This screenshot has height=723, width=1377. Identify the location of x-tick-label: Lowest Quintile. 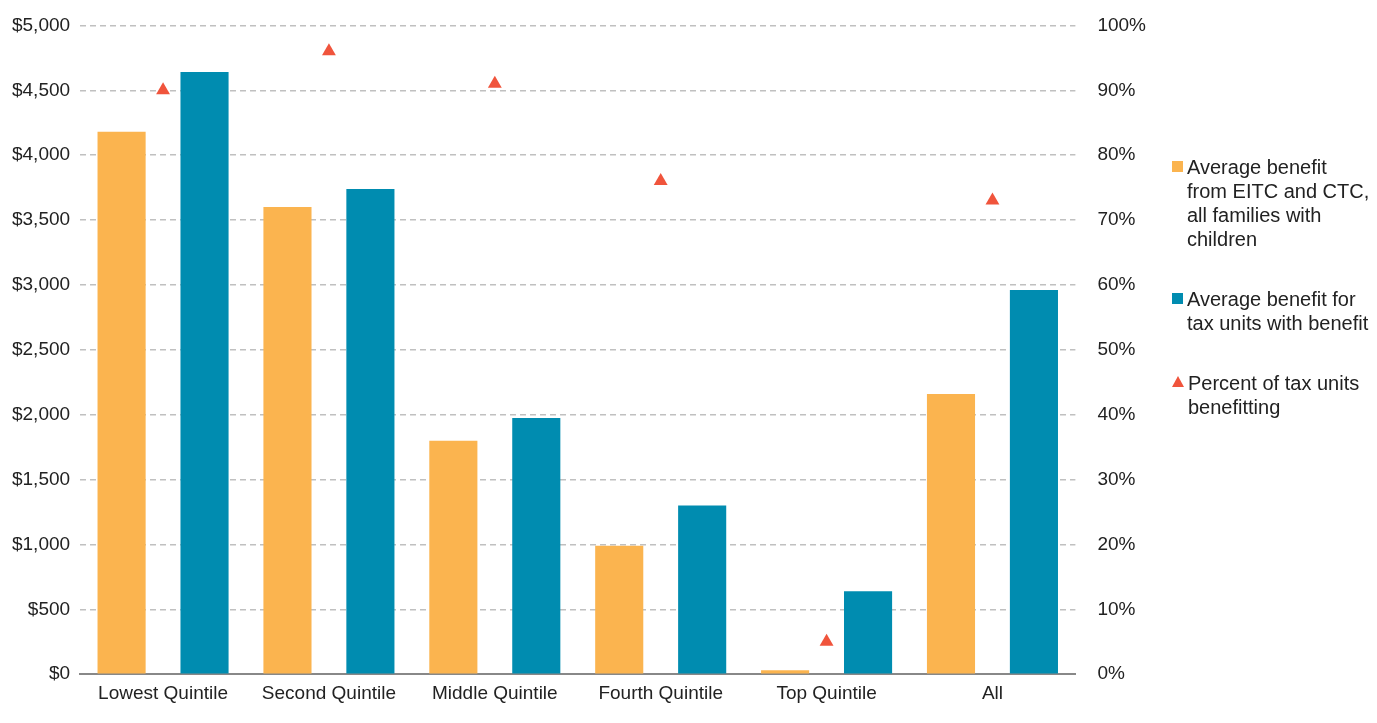
(163, 692).